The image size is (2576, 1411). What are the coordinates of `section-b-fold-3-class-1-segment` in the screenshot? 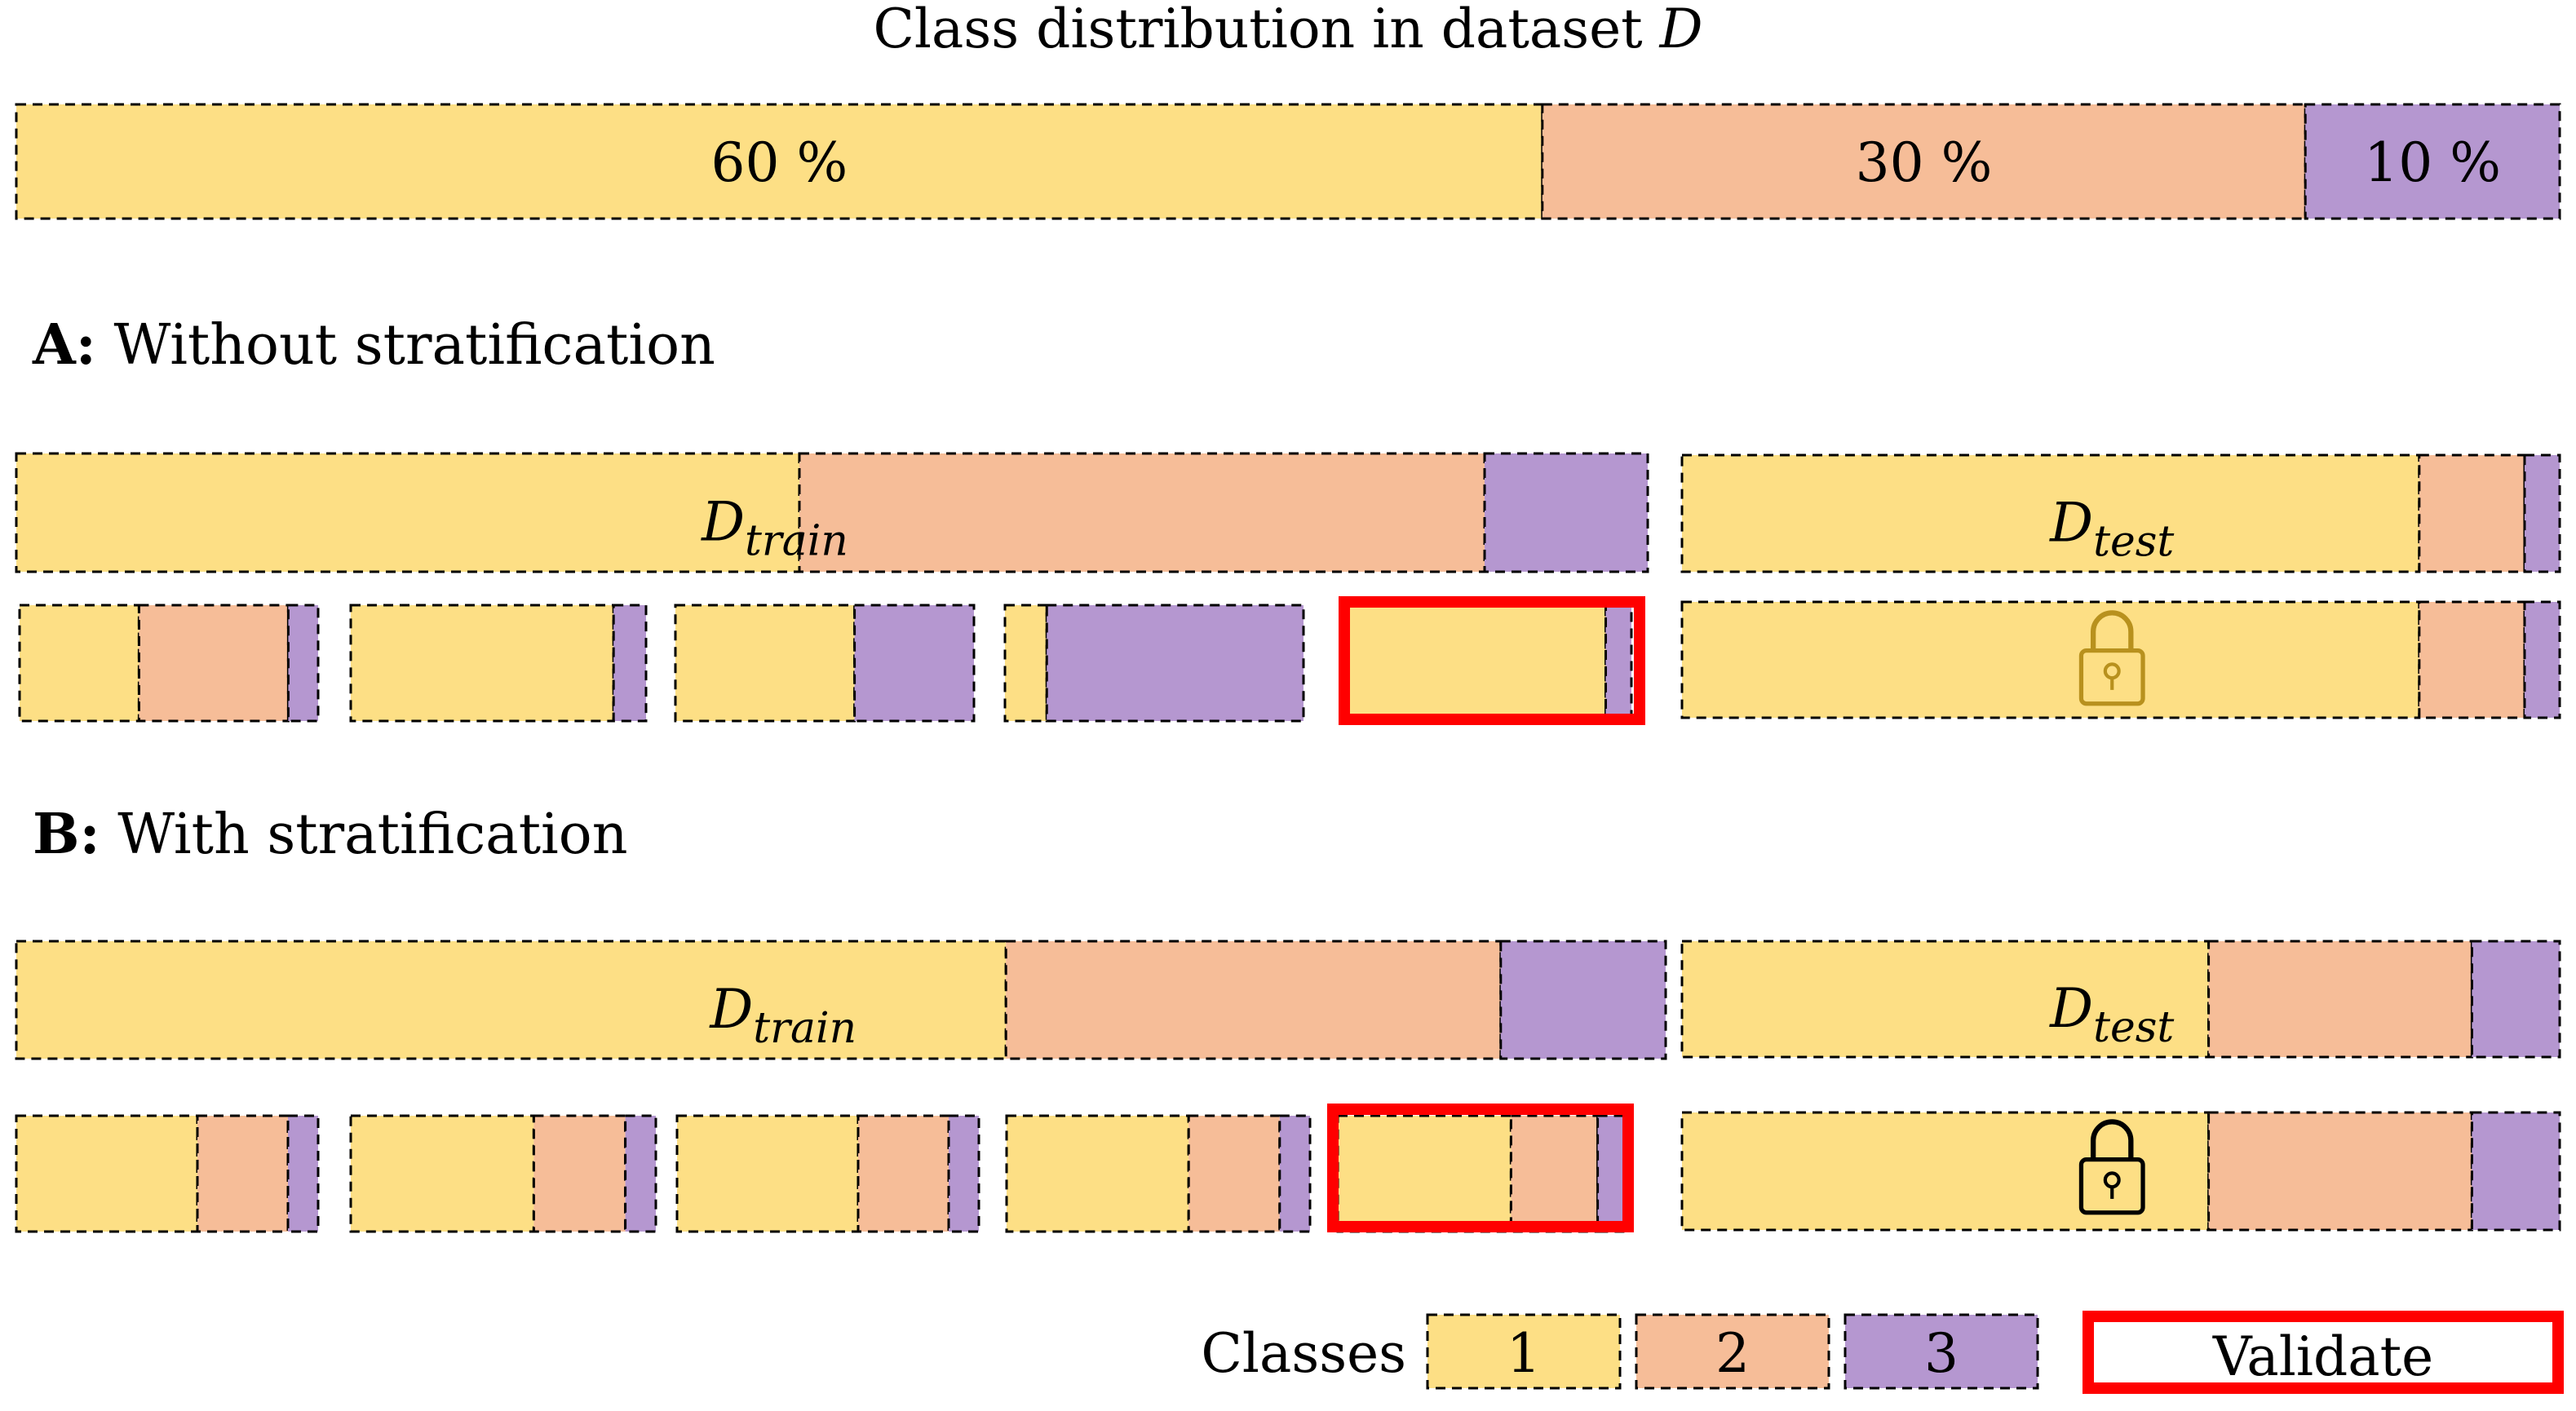 It's located at (767, 1173).